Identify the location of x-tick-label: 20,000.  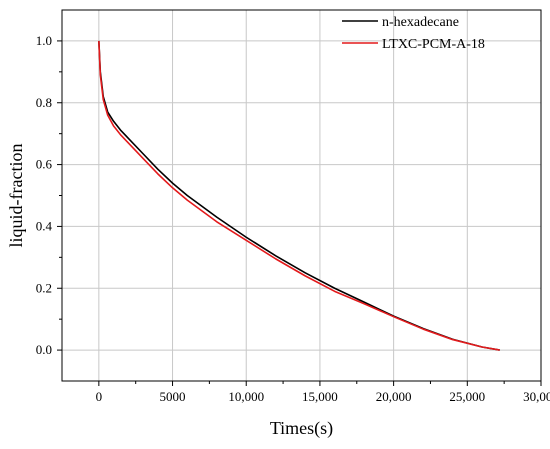
(394, 396).